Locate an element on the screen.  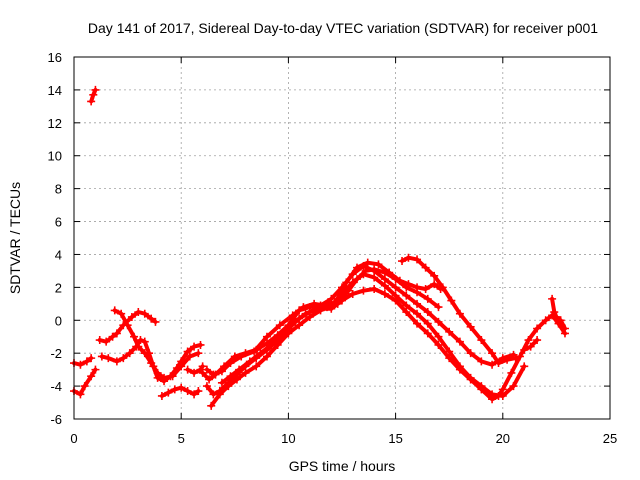
y-tick-label: 16 is located at coordinates (55, 57).